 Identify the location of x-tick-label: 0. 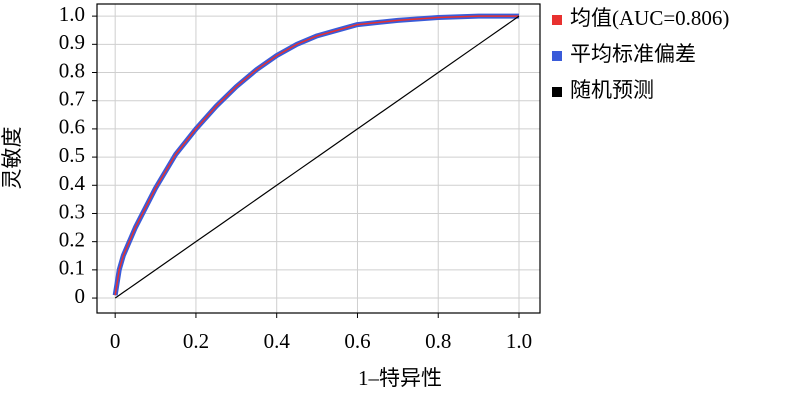
(115, 341).